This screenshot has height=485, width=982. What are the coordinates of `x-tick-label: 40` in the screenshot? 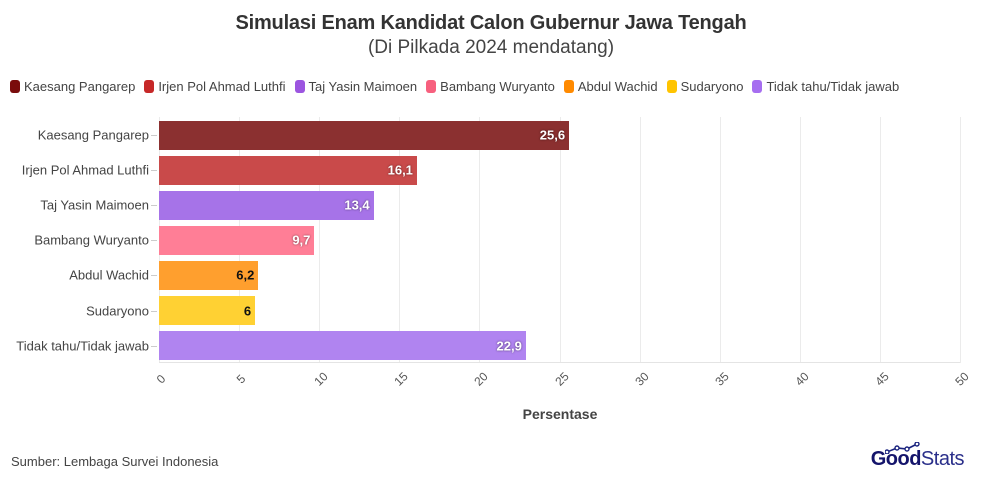 It's located at (802, 379).